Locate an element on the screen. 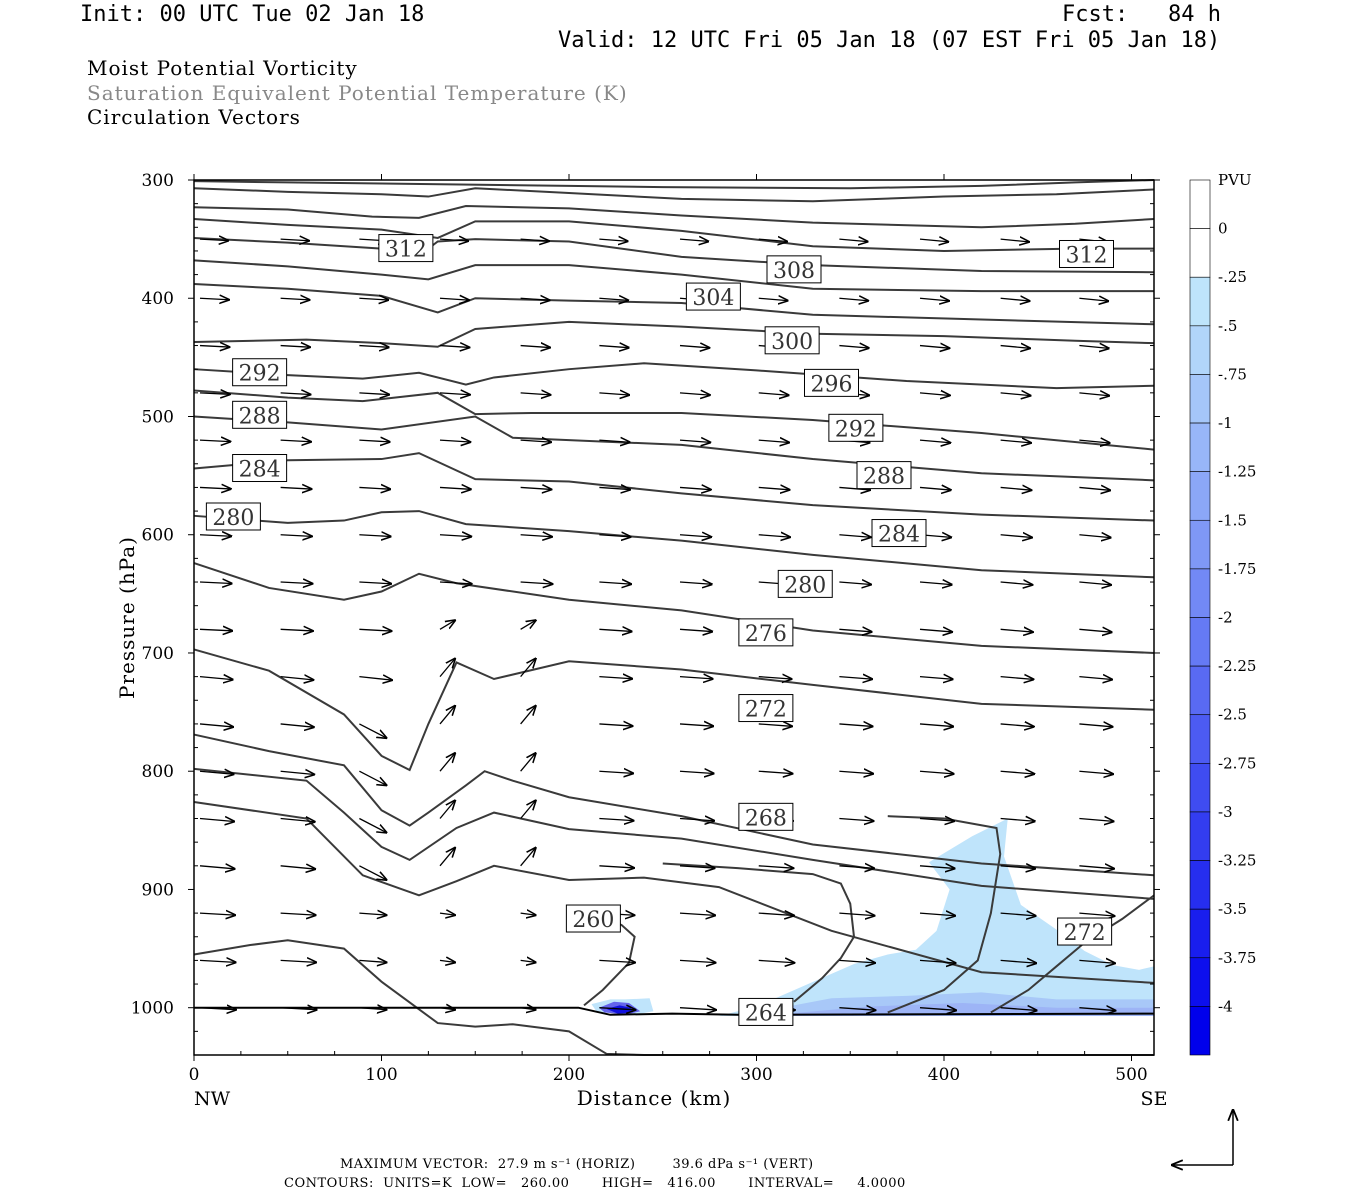  contour-label-17: 268 is located at coordinates (766, 816).